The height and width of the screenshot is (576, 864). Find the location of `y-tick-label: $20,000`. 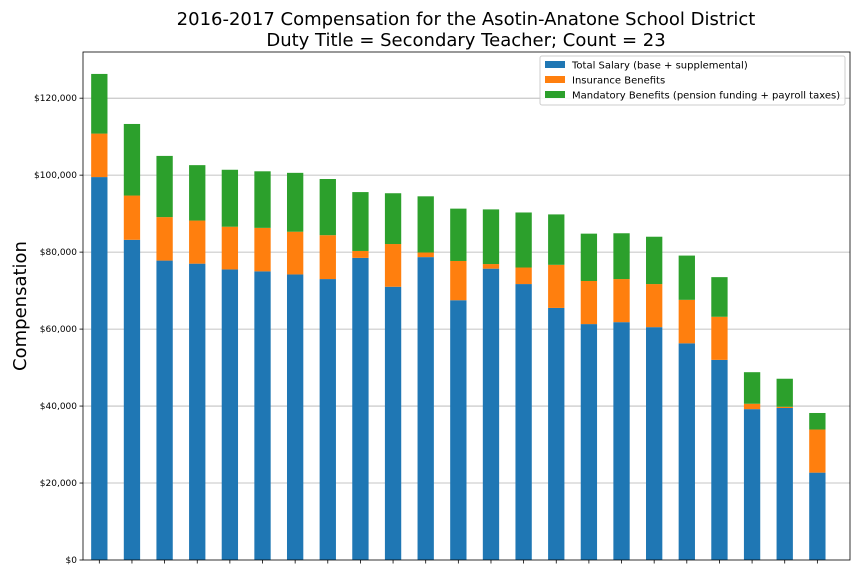

y-tick-label: $20,000 is located at coordinates (58, 484).